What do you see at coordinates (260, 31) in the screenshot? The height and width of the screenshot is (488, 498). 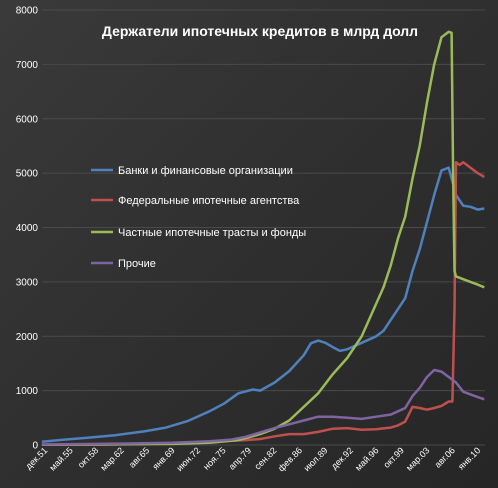 I see `chart-title: Держатели ипотечных кредитов в млрд долл` at bounding box center [260, 31].